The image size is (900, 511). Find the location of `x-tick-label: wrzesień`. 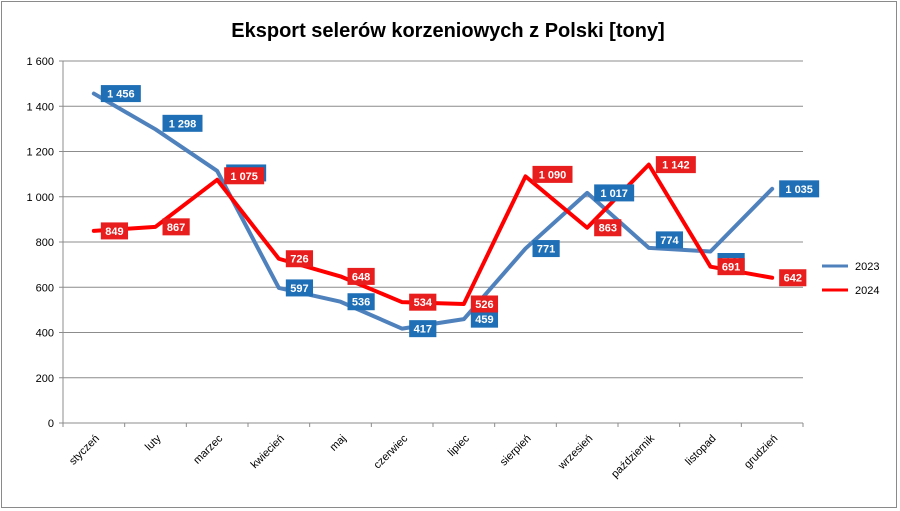

x-tick-label: wrzesień is located at coordinates (575, 453).